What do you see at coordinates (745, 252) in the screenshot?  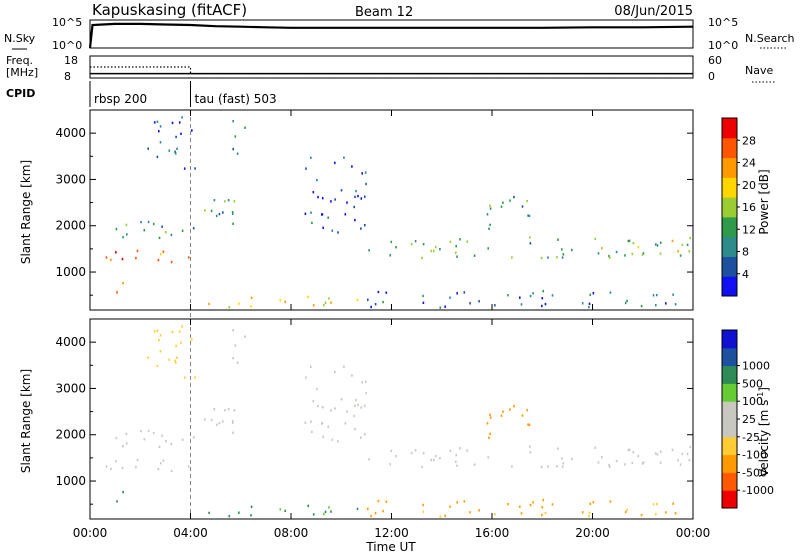 I see `power-colorbar-tick-label: 8` at bounding box center [745, 252].